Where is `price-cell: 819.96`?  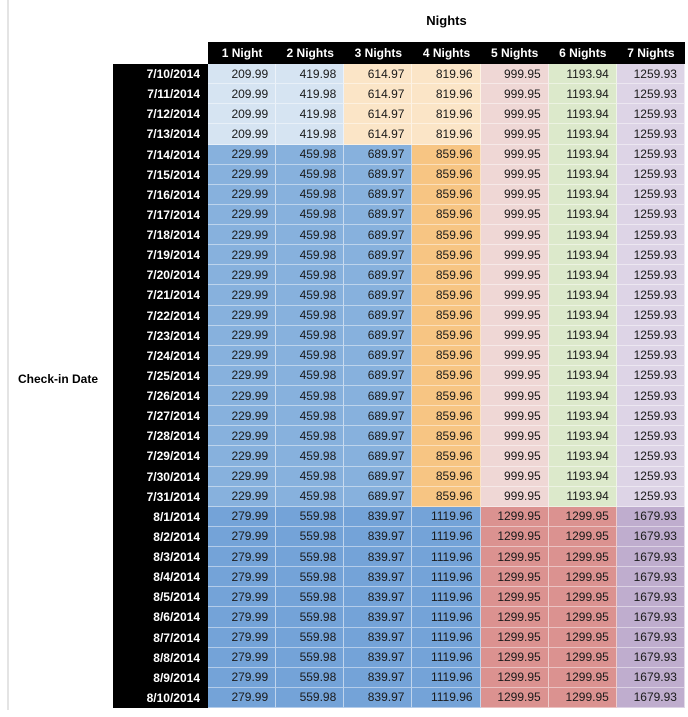 price-cell: 819.96 is located at coordinates (446, 114).